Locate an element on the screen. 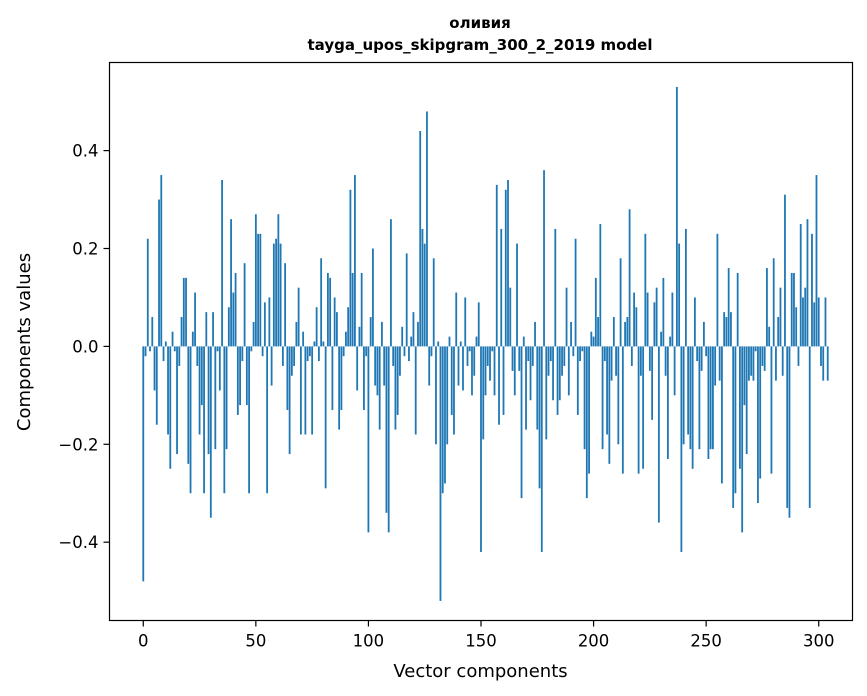  chart-subtitle: tayga_upos_skipgram_300_2_2019 model is located at coordinates (480, 45).